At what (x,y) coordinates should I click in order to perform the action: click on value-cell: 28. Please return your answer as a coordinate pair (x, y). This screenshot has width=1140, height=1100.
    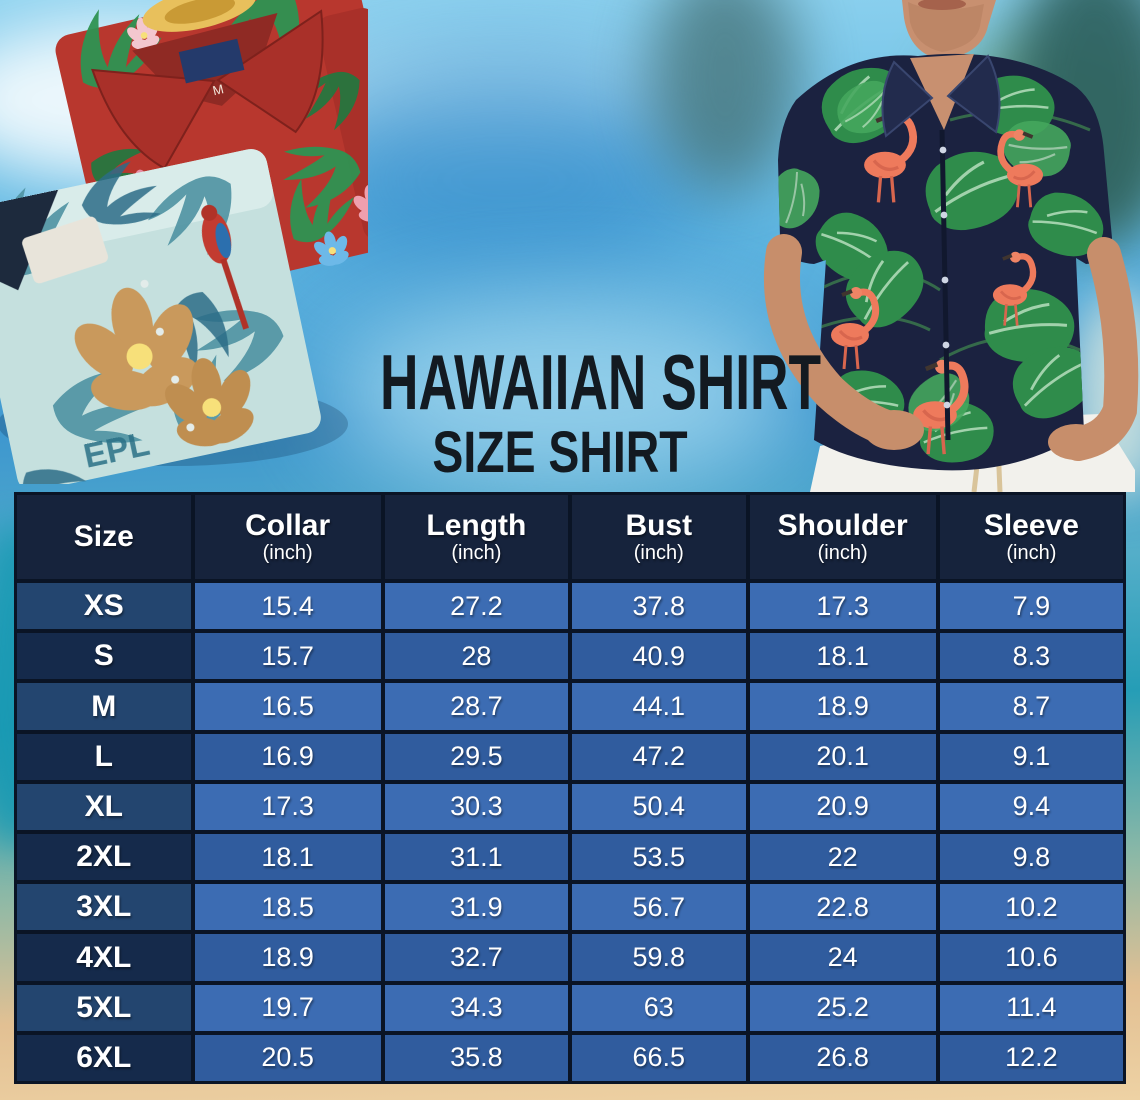
    Looking at the image, I should click on (476, 656).